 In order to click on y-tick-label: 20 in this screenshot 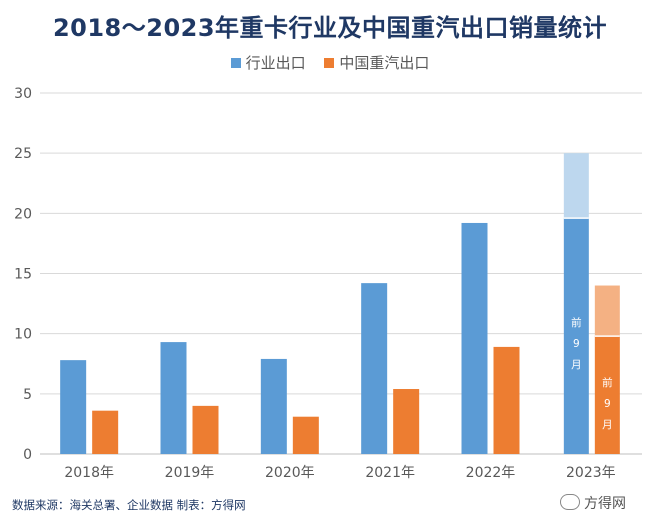, I will do `click(23, 214)`.